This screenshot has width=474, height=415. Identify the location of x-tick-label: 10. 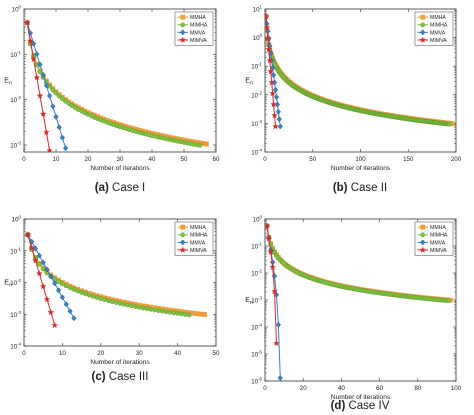
(56, 159).